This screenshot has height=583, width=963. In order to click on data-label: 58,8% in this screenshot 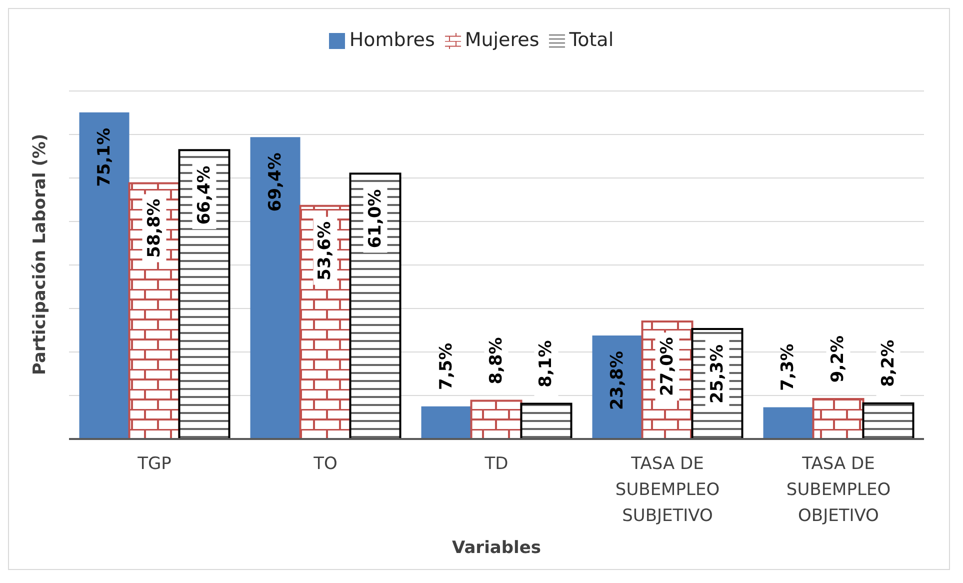, I will do `click(154, 228)`.